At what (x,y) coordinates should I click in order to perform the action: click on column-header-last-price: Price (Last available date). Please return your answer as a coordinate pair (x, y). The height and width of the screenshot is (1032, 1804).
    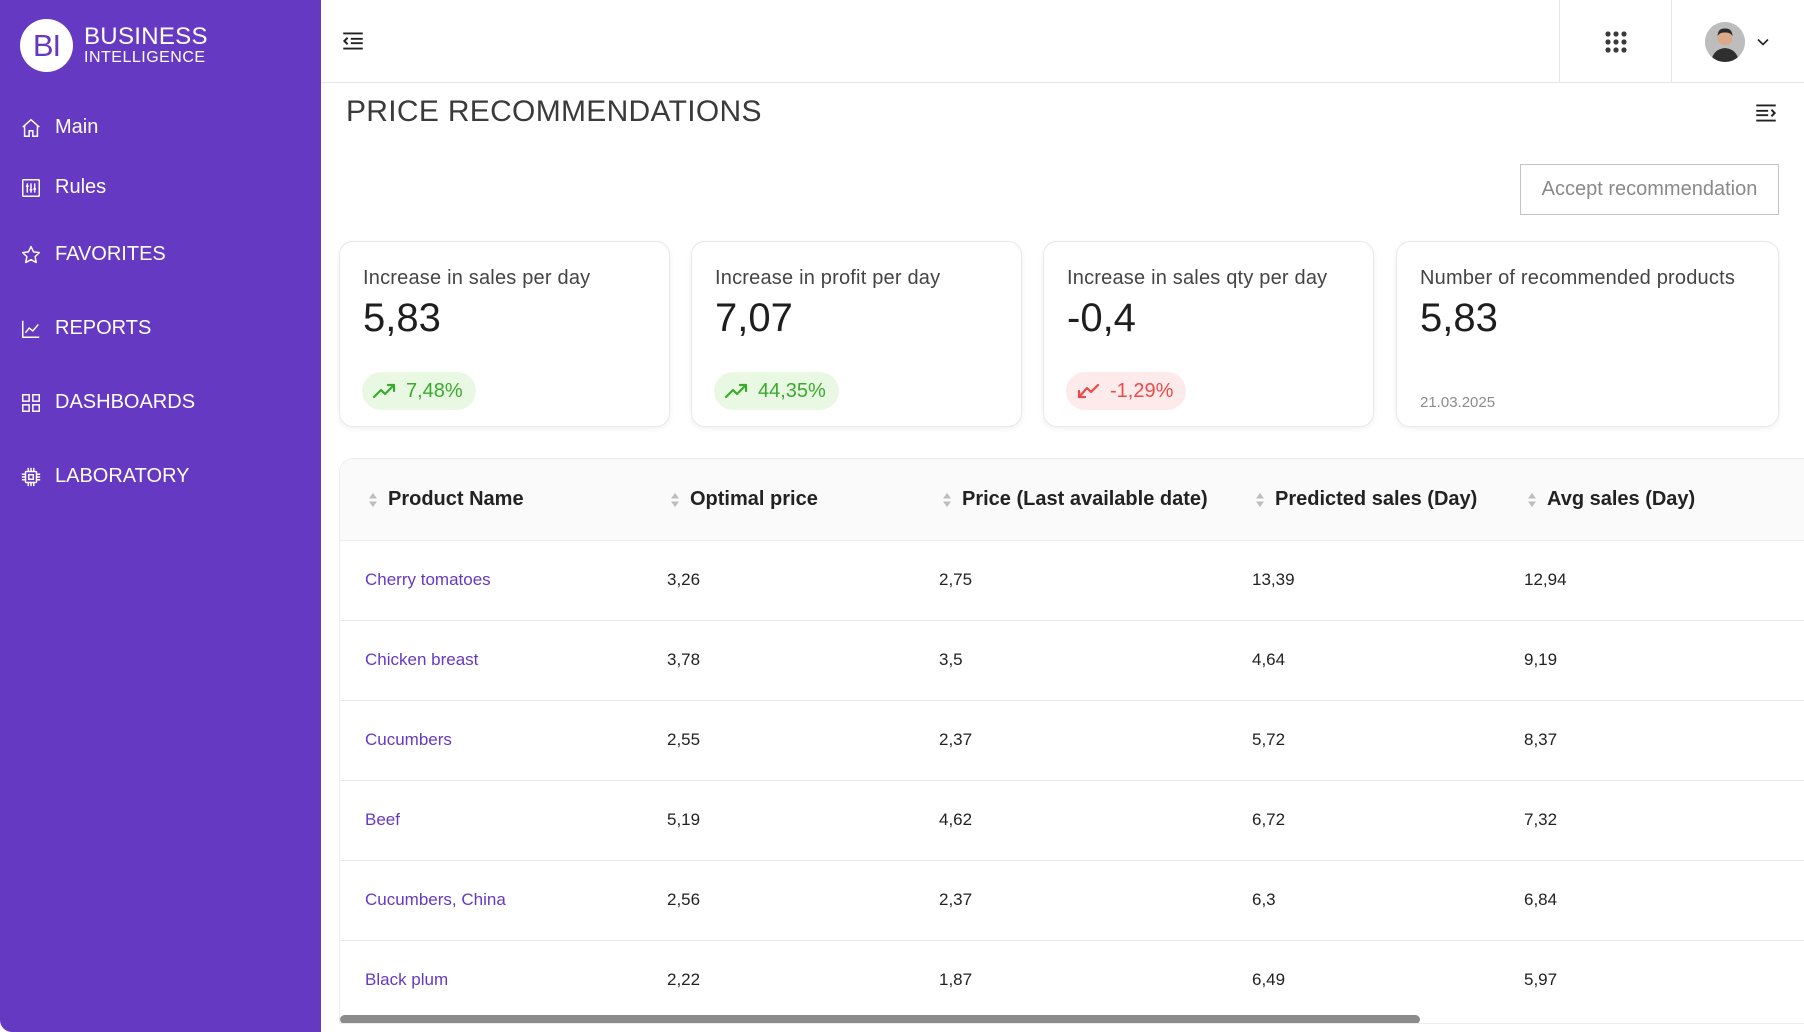
    Looking at the image, I should click on (1075, 499).